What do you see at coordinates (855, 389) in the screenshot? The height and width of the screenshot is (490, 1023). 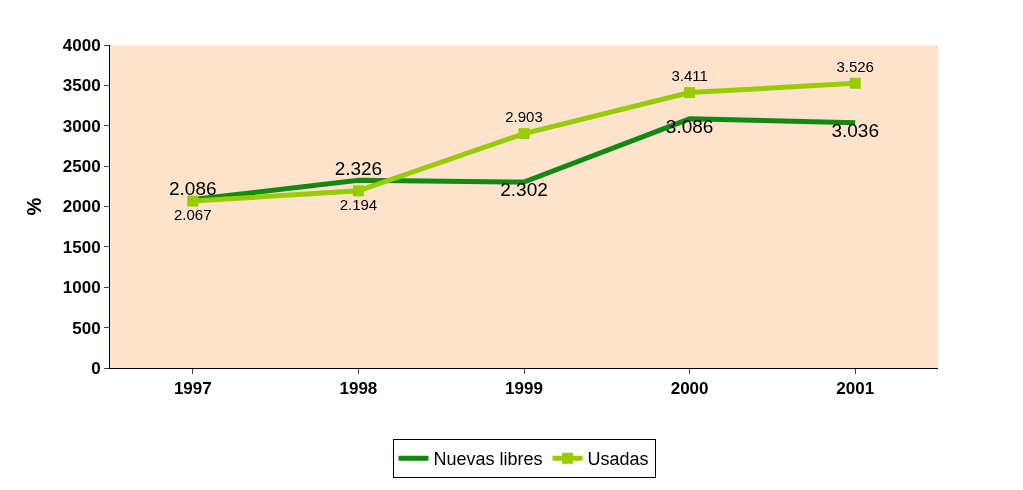 I see `x-tick-label: 2001` at bounding box center [855, 389].